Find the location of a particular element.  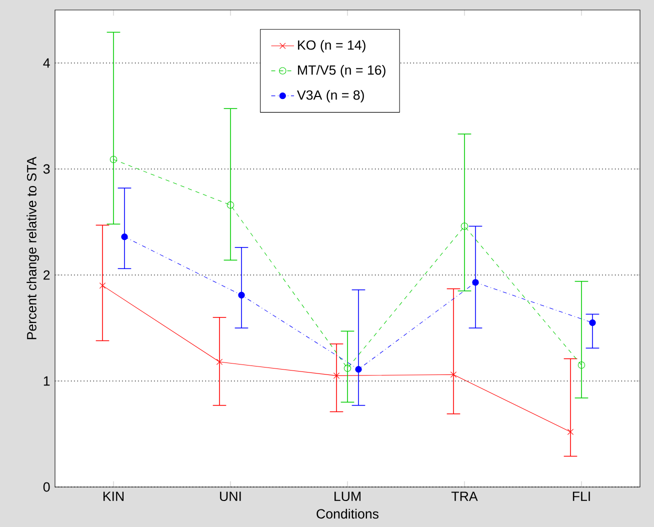

y-tick-label: 3 is located at coordinates (46, 169).